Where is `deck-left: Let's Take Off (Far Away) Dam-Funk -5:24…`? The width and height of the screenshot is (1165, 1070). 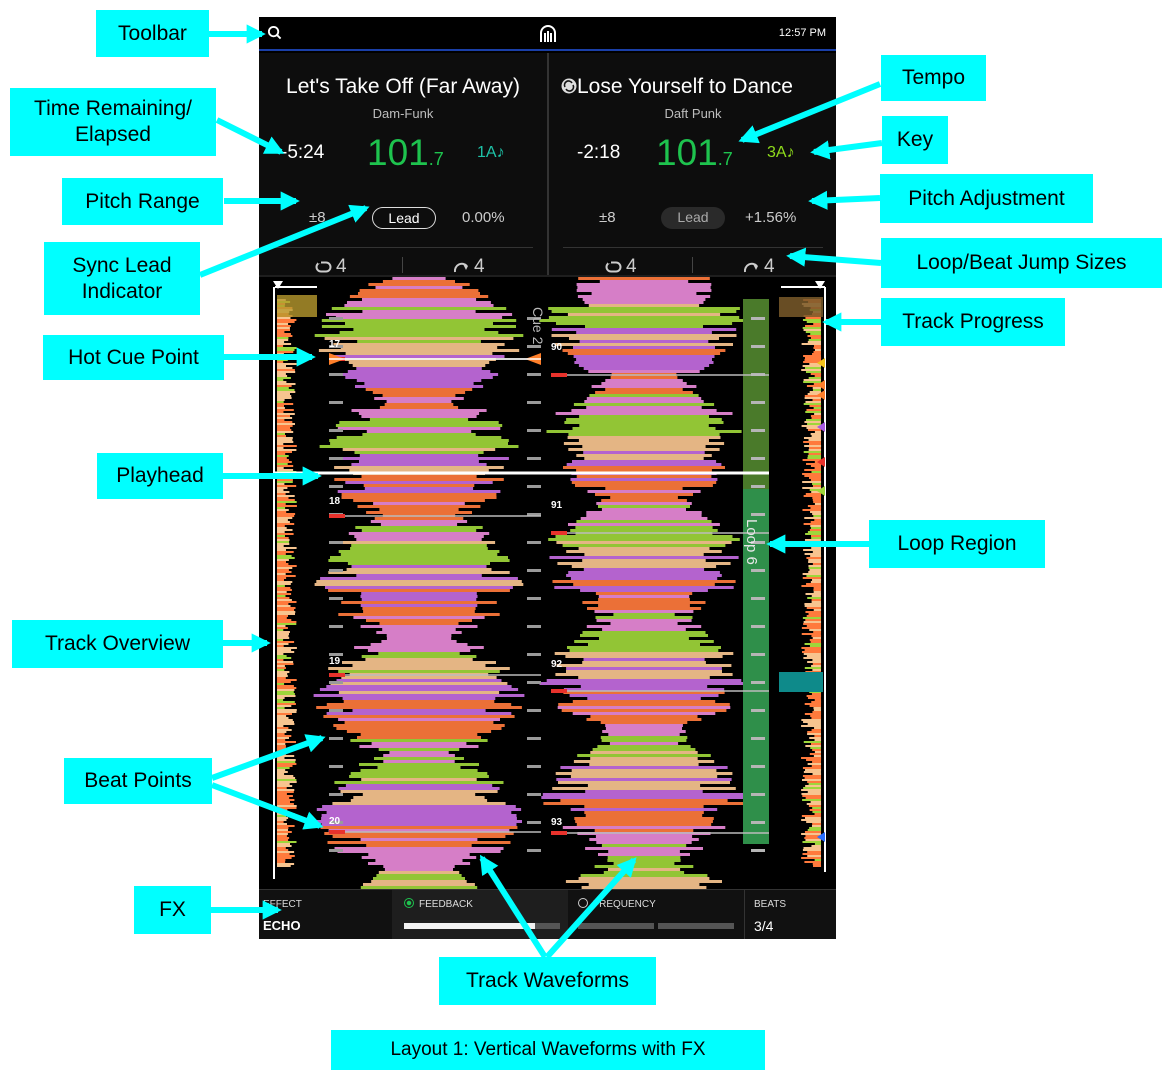
deck-left: Let's Take Off (Far Away) Dam-Funk -5:24… is located at coordinates (403, 165).